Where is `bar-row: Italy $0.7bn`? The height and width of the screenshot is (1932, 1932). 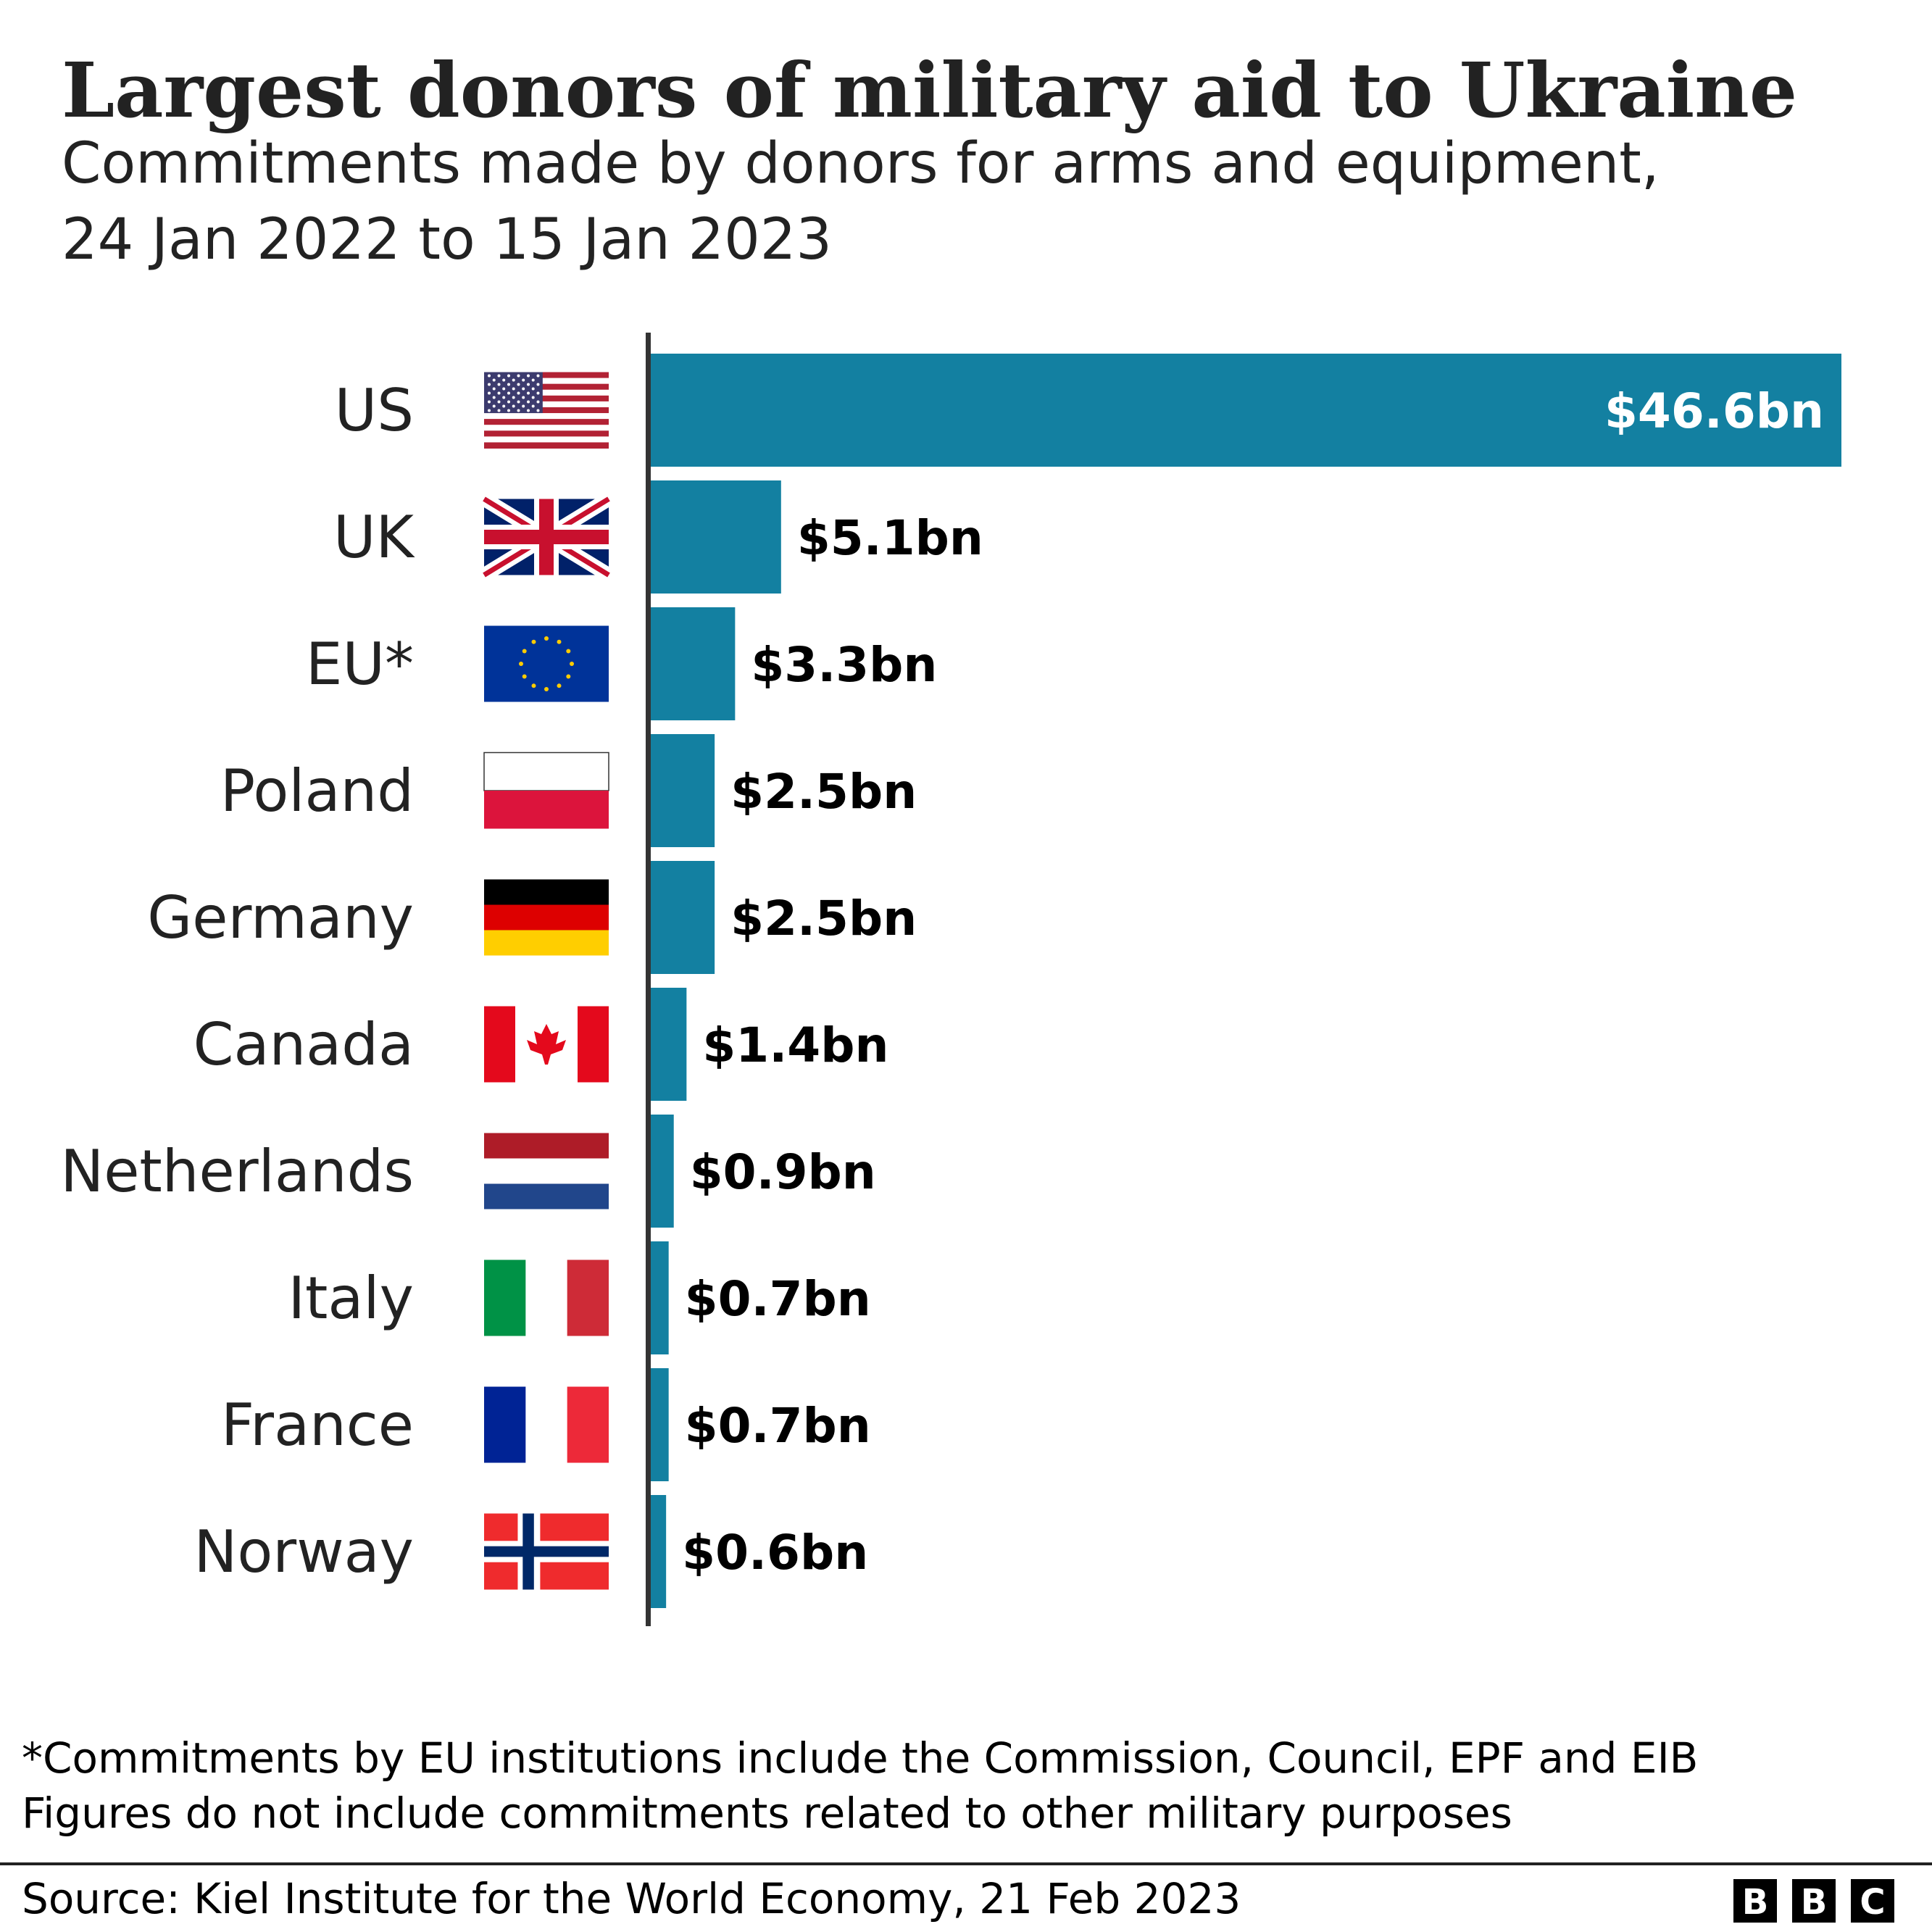 bar-row: Italy $0.7bn is located at coordinates (580, 1298).